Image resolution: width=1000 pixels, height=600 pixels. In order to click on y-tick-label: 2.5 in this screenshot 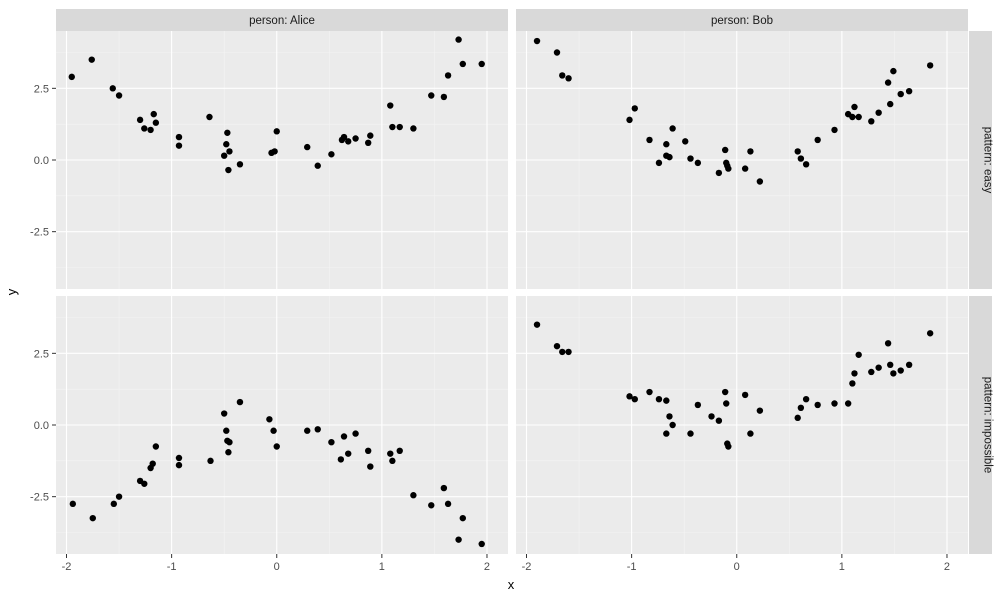, I will do `click(41, 89)`.